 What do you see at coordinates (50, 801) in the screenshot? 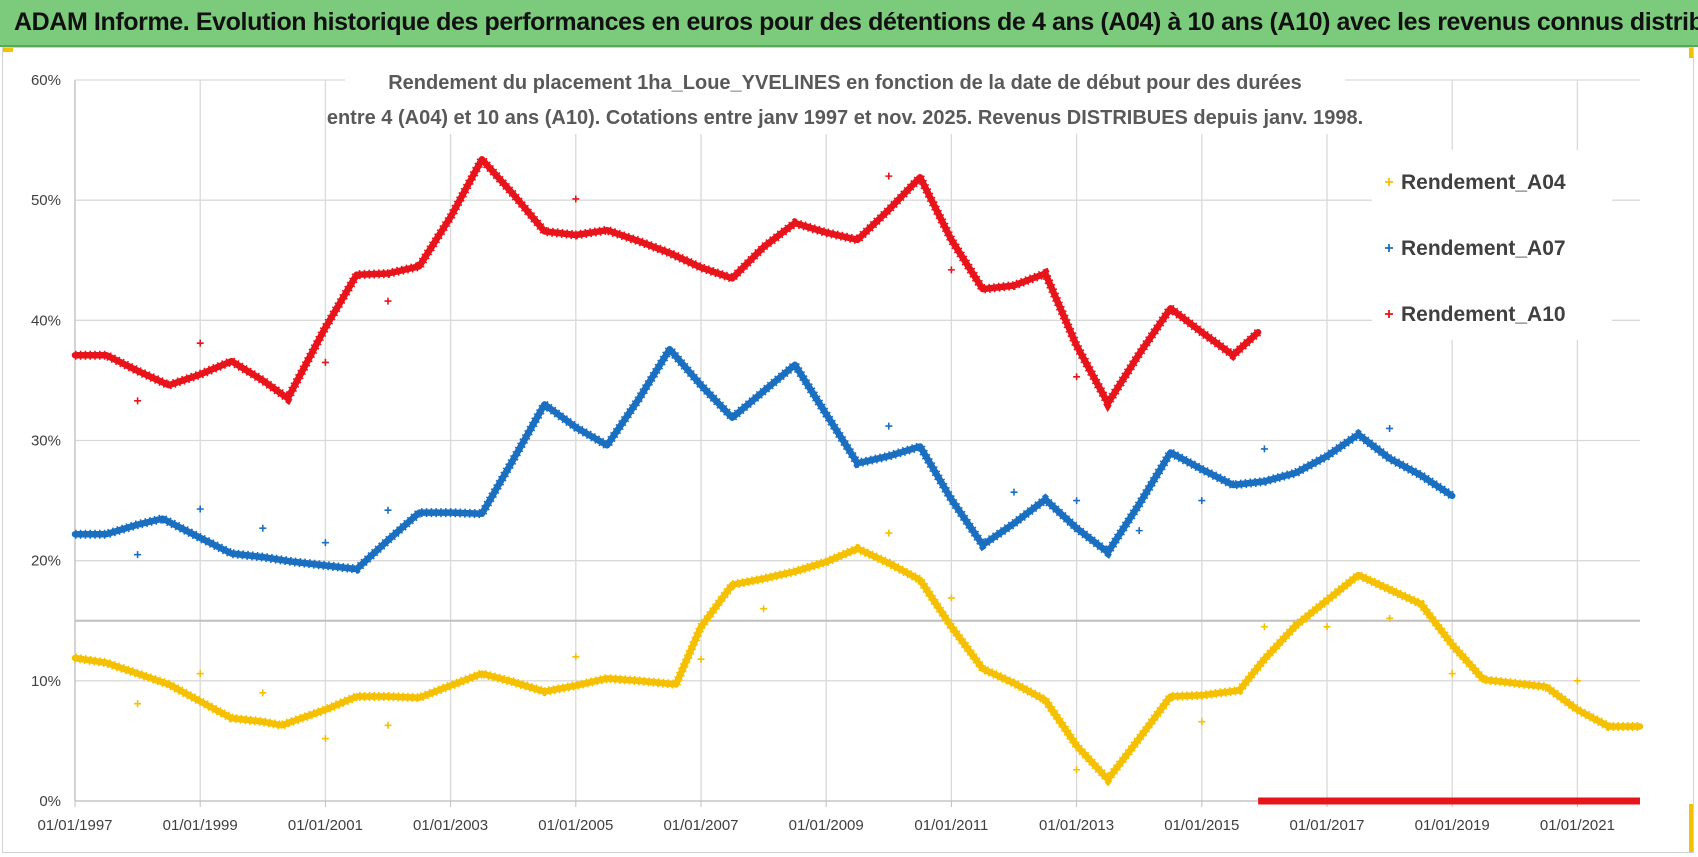
I see `y-tick-label: 0%` at bounding box center [50, 801].